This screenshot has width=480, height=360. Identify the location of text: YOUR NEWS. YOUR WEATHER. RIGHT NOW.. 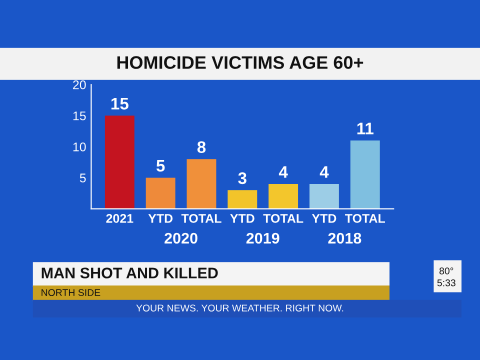
(240, 308).